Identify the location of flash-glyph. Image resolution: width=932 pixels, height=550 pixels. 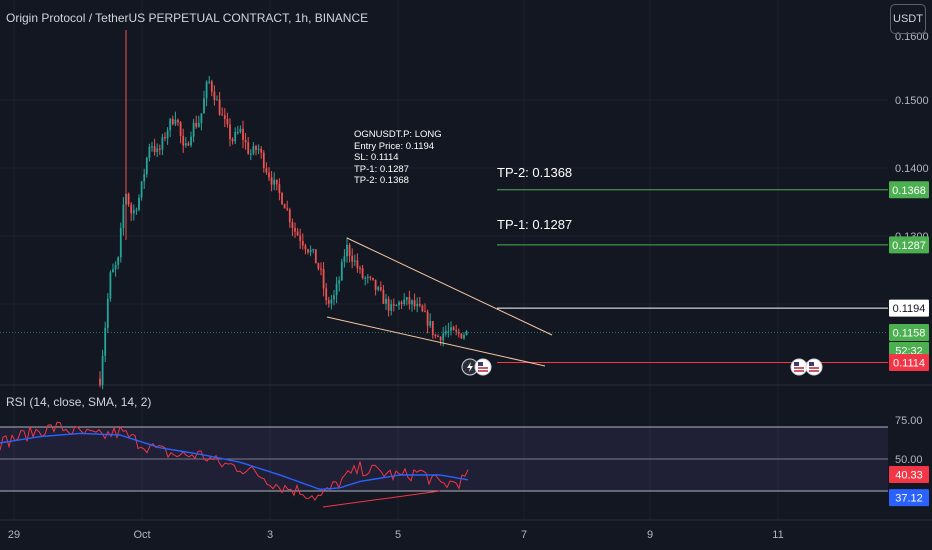
(470, 367).